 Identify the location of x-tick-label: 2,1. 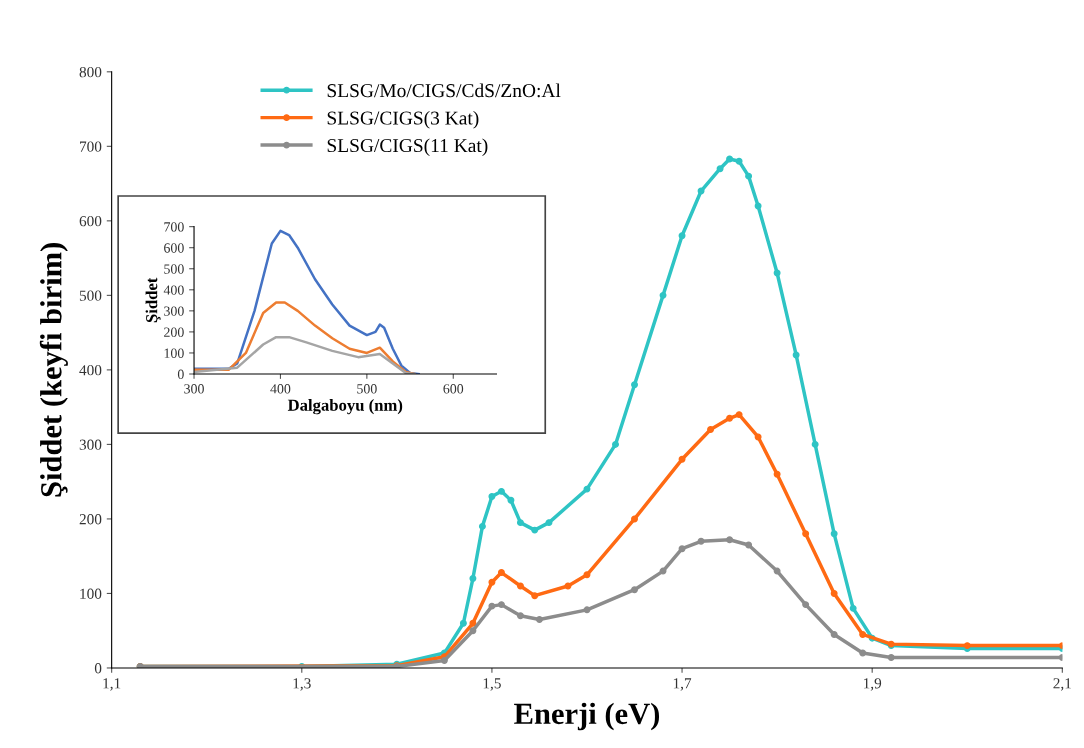
(1062, 684).